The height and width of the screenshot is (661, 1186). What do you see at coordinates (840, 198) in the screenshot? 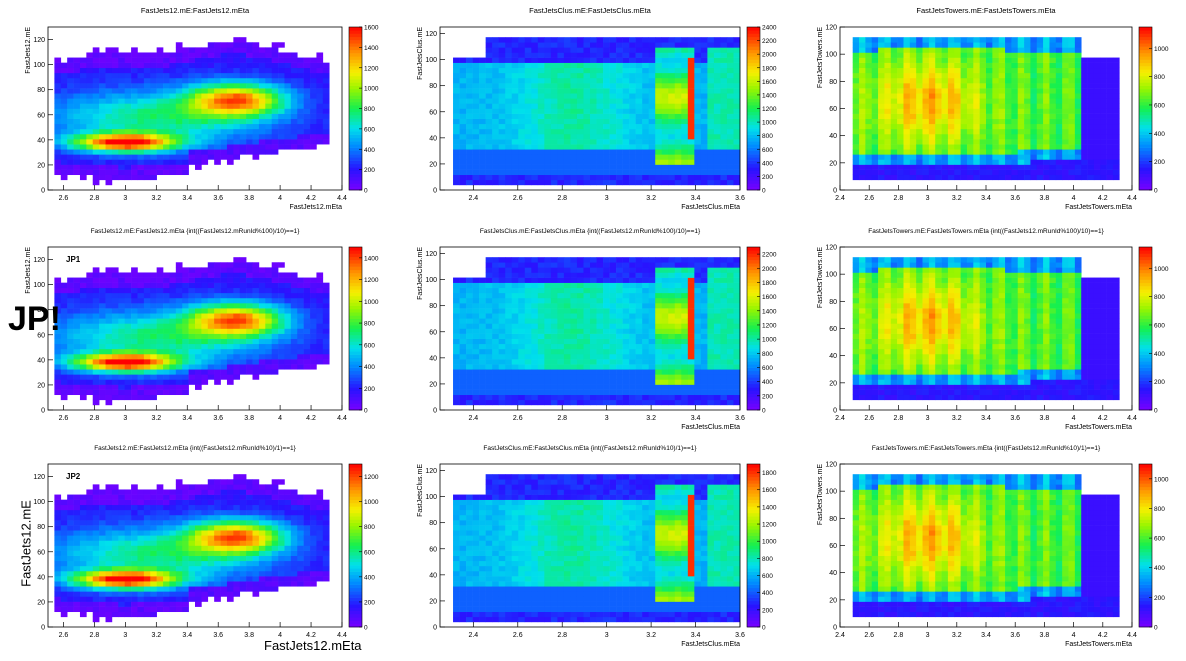
I see `x-tick-label: 2.4` at bounding box center [840, 198].